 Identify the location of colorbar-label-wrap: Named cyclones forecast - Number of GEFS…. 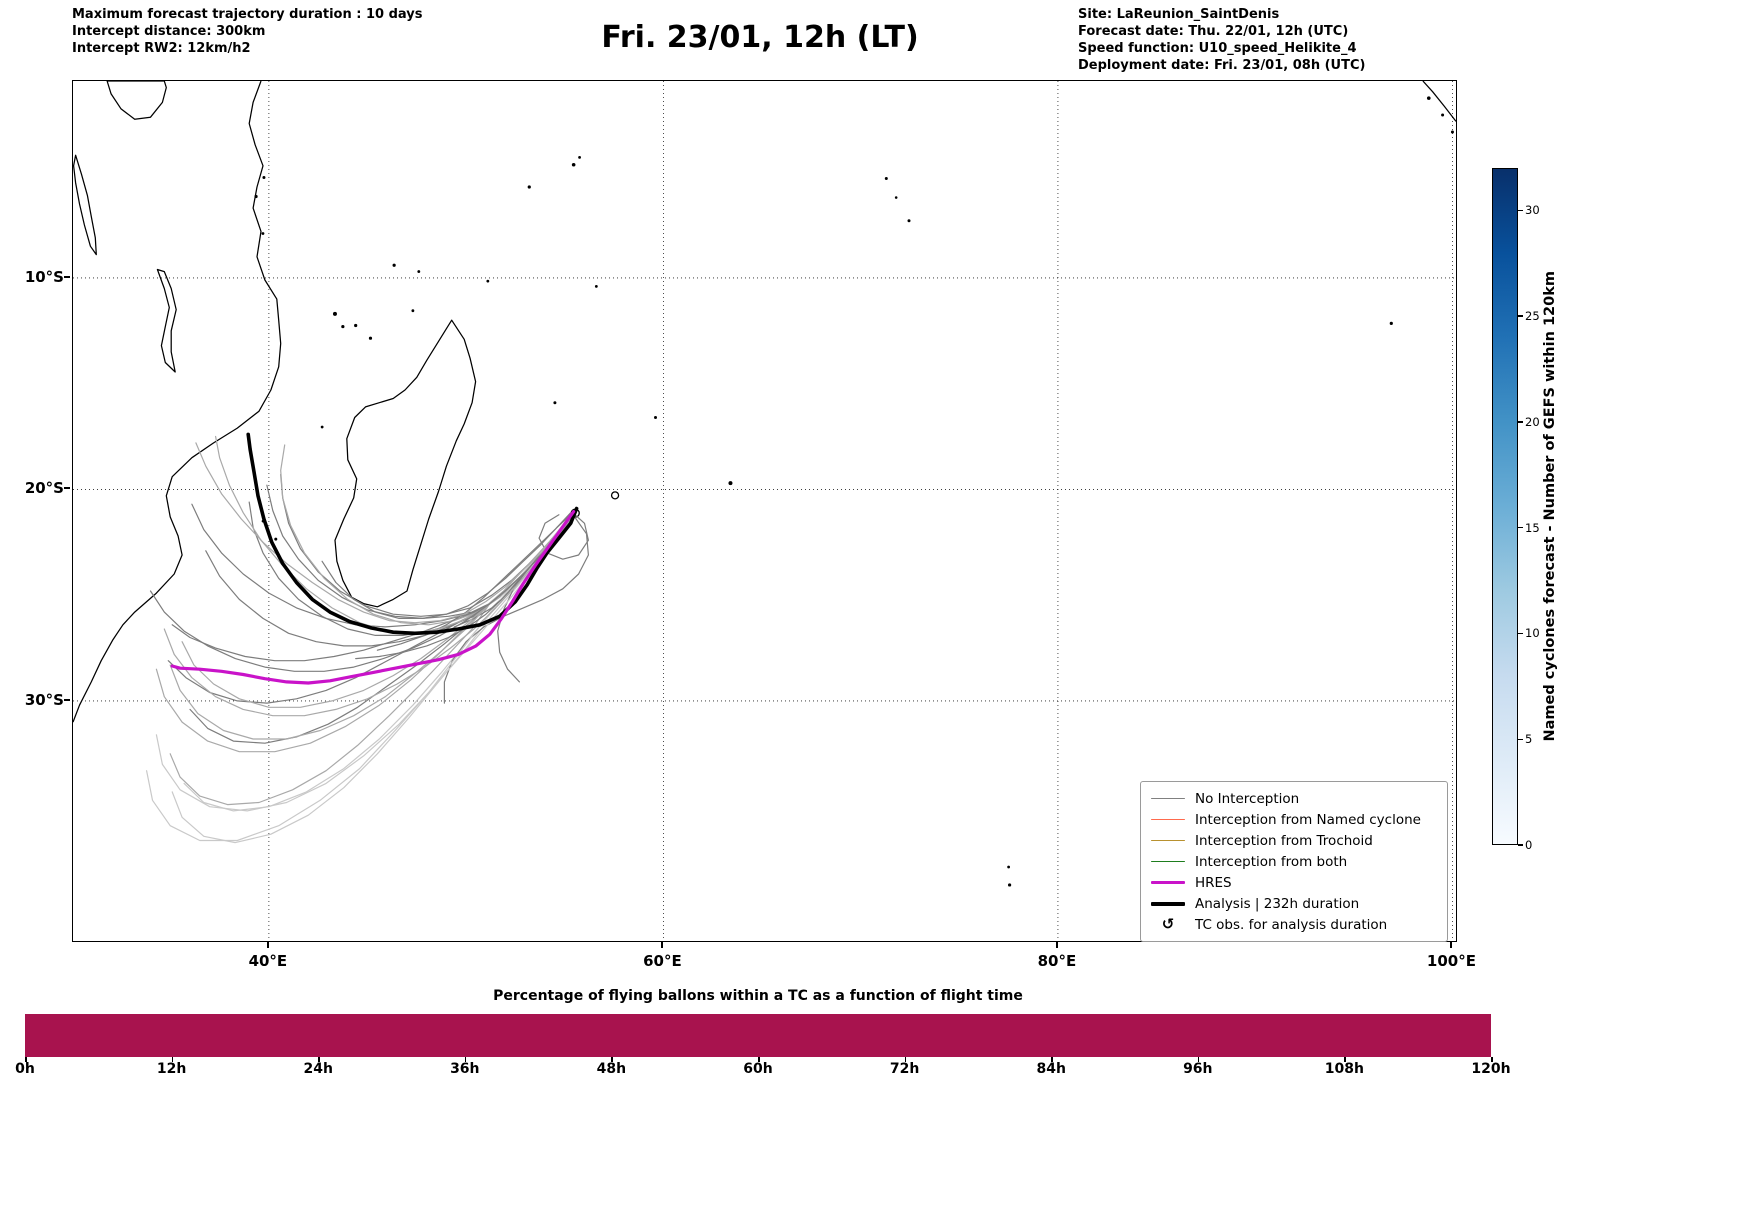
(1550, 506).